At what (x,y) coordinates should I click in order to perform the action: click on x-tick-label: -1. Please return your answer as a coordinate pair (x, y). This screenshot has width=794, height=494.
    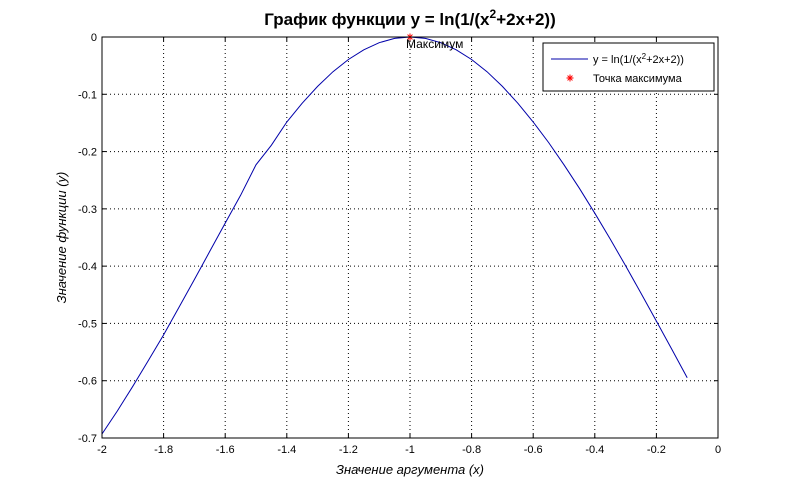
    Looking at the image, I should click on (410, 450).